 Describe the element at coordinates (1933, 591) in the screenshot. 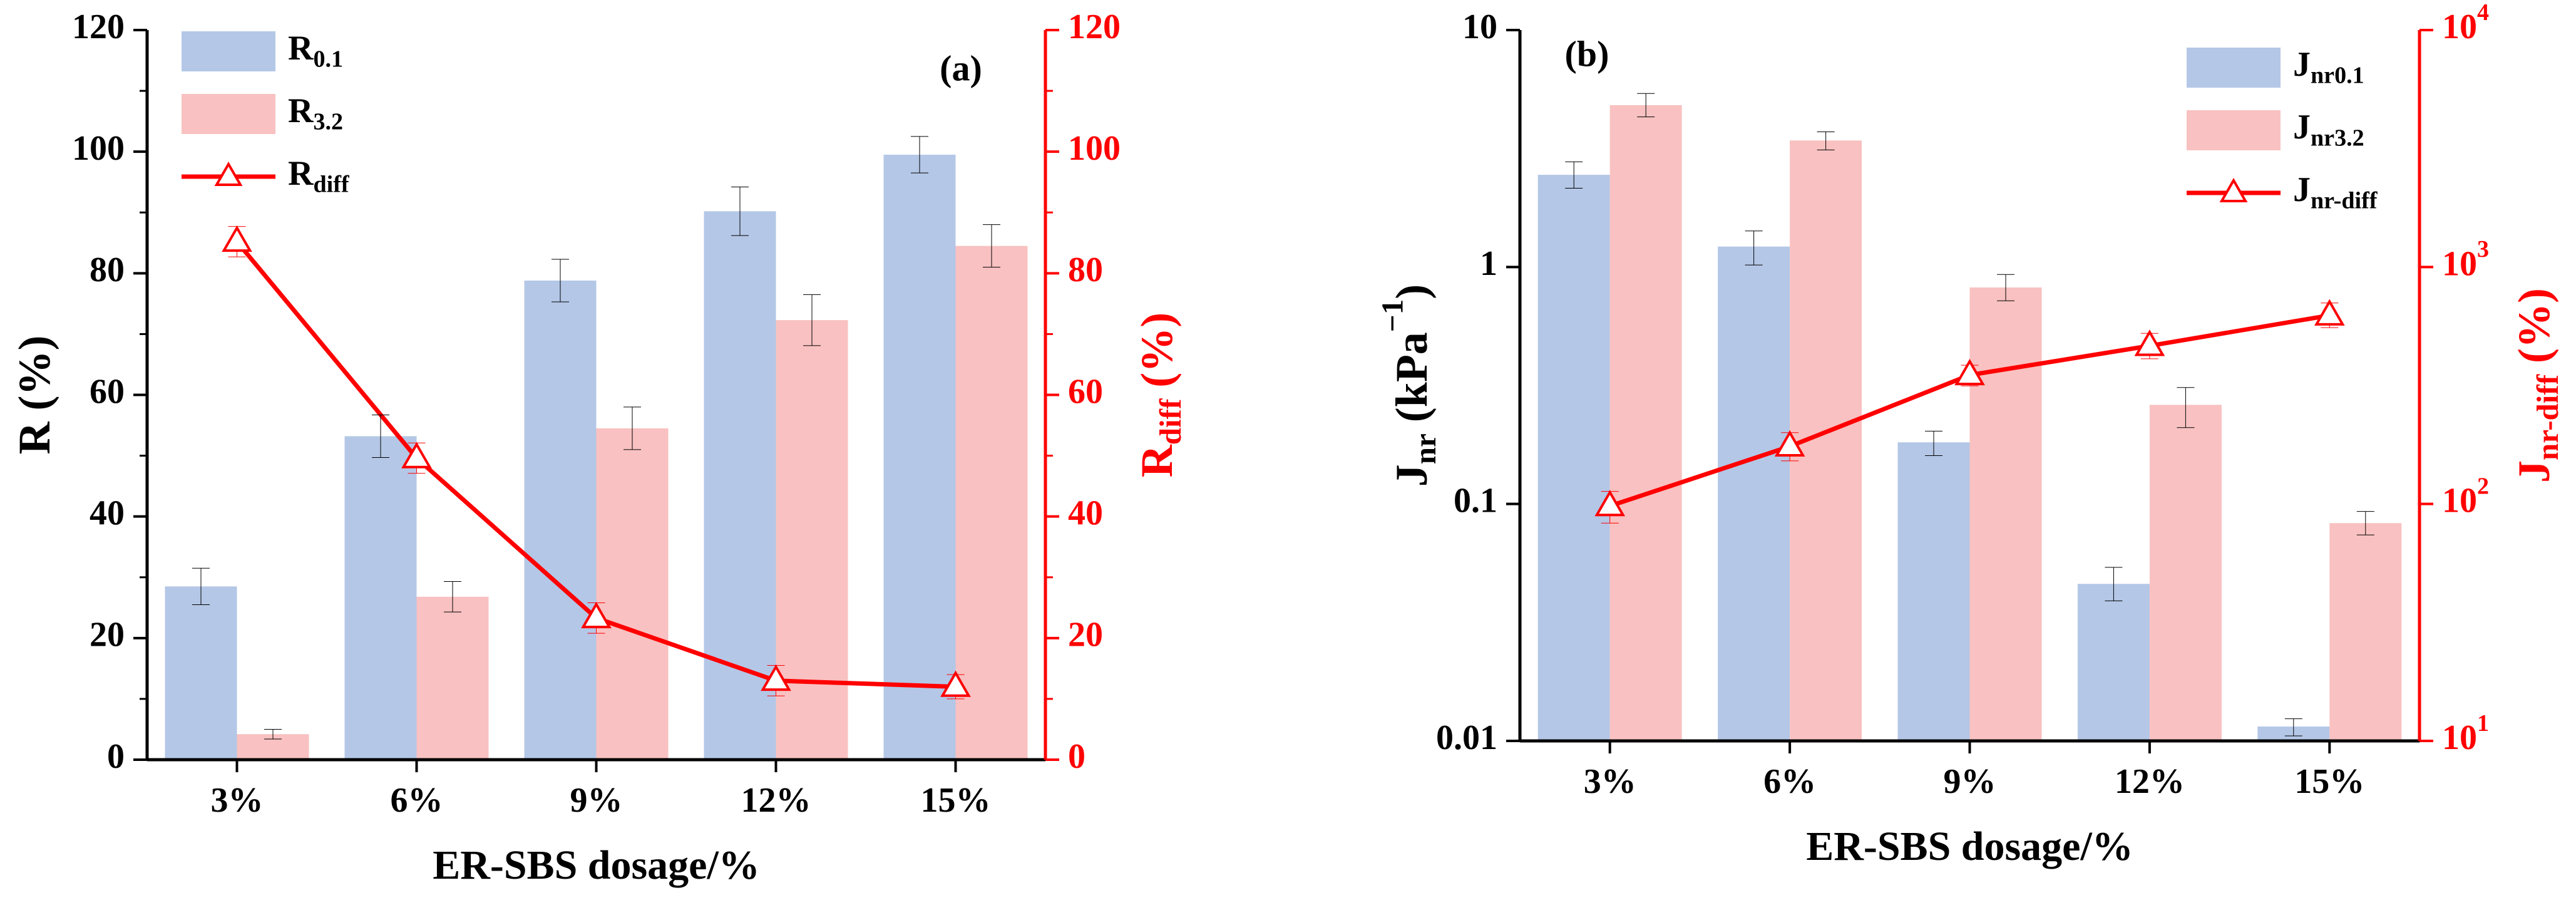

I see `panel-b-bar-Jnr0.1-9%` at that location.